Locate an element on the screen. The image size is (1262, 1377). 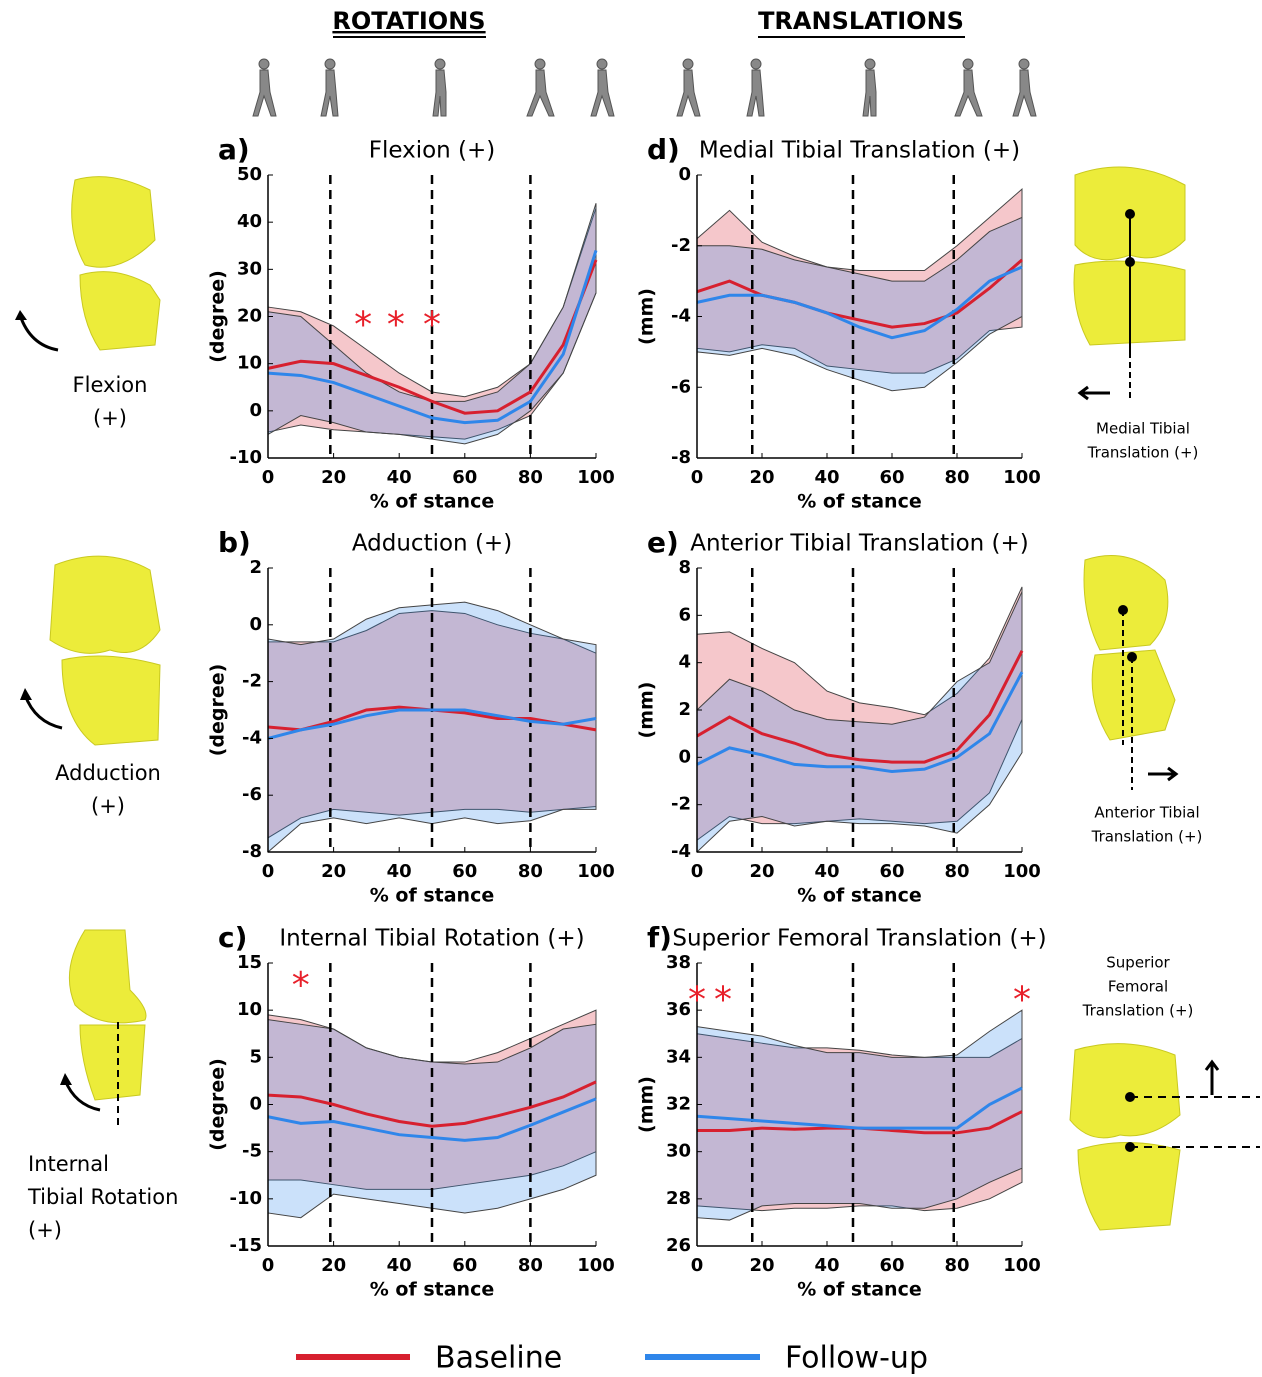
side-label: Superior is located at coordinates (1138, 963).